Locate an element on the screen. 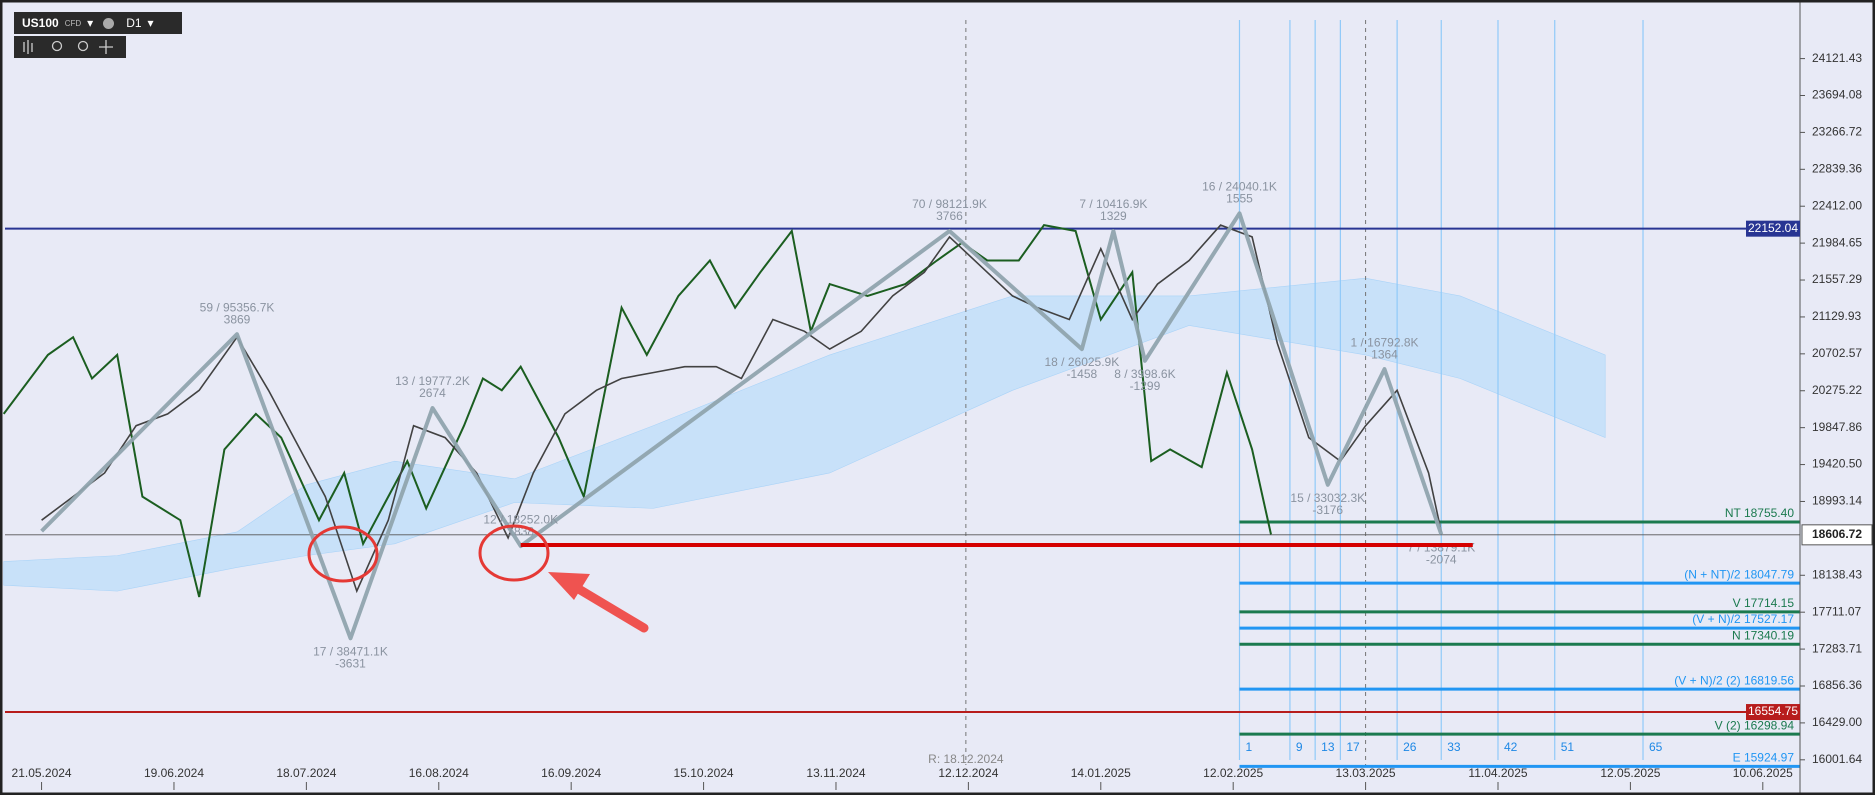 The image size is (1875, 795). time-zone-label: 33 is located at coordinates (1454, 747).